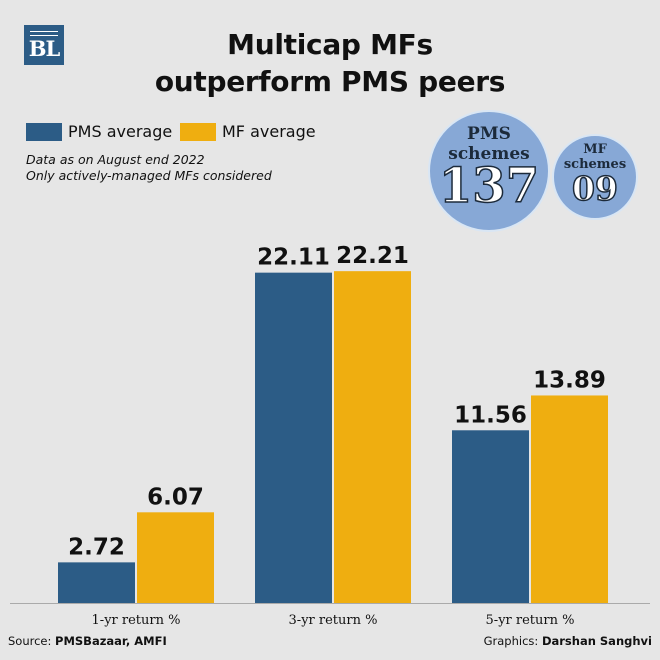 The width and height of the screenshot is (660, 660). Describe the element at coordinates (489, 186) in the screenshot. I see `pms-schemes-count: 137` at that location.